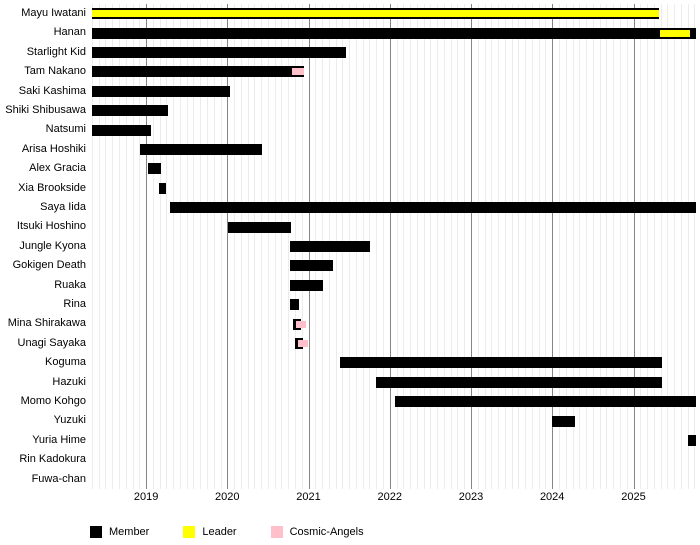 This screenshot has height=545, width=700. What do you see at coordinates (63, 207) in the screenshot?
I see `member-label-saya-iida: Saya Iida` at bounding box center [63, 207].